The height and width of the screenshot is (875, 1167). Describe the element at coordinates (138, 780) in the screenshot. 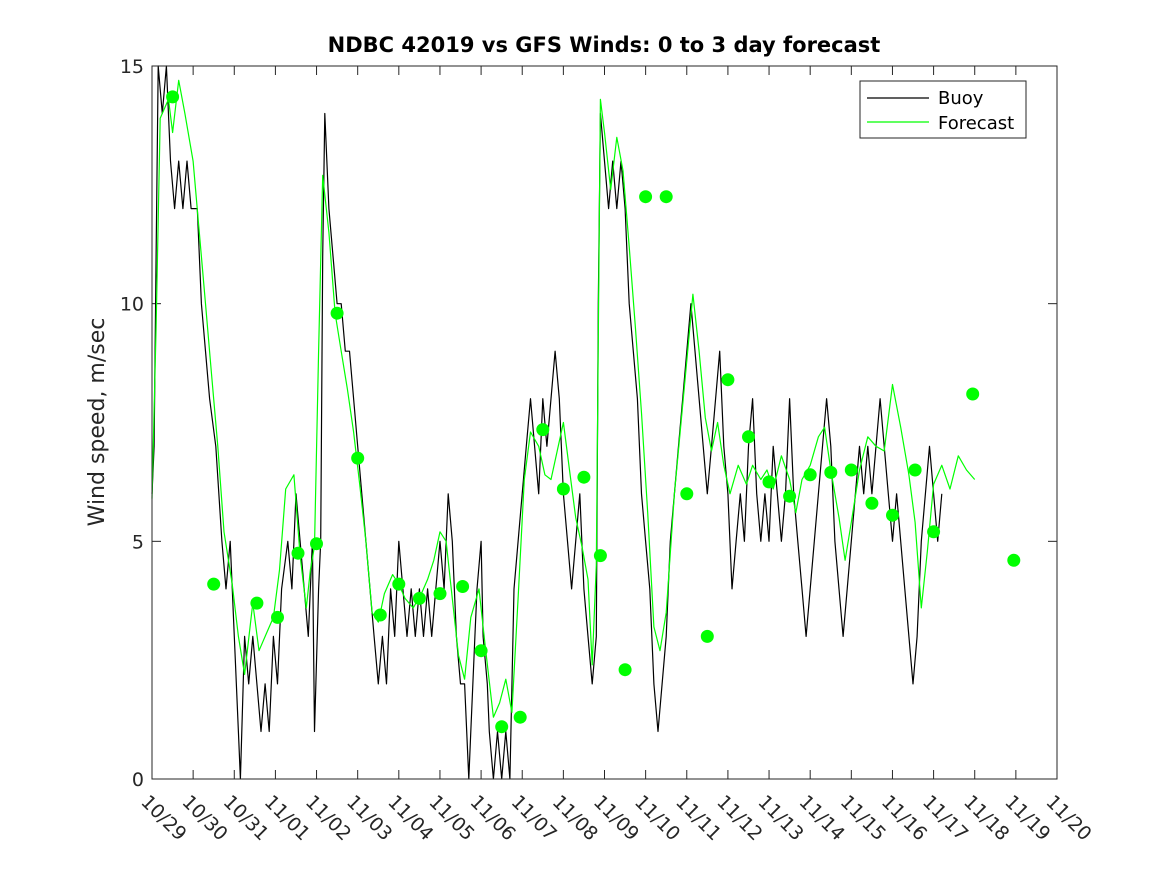

I see `y-tick-label: 0` at that location.